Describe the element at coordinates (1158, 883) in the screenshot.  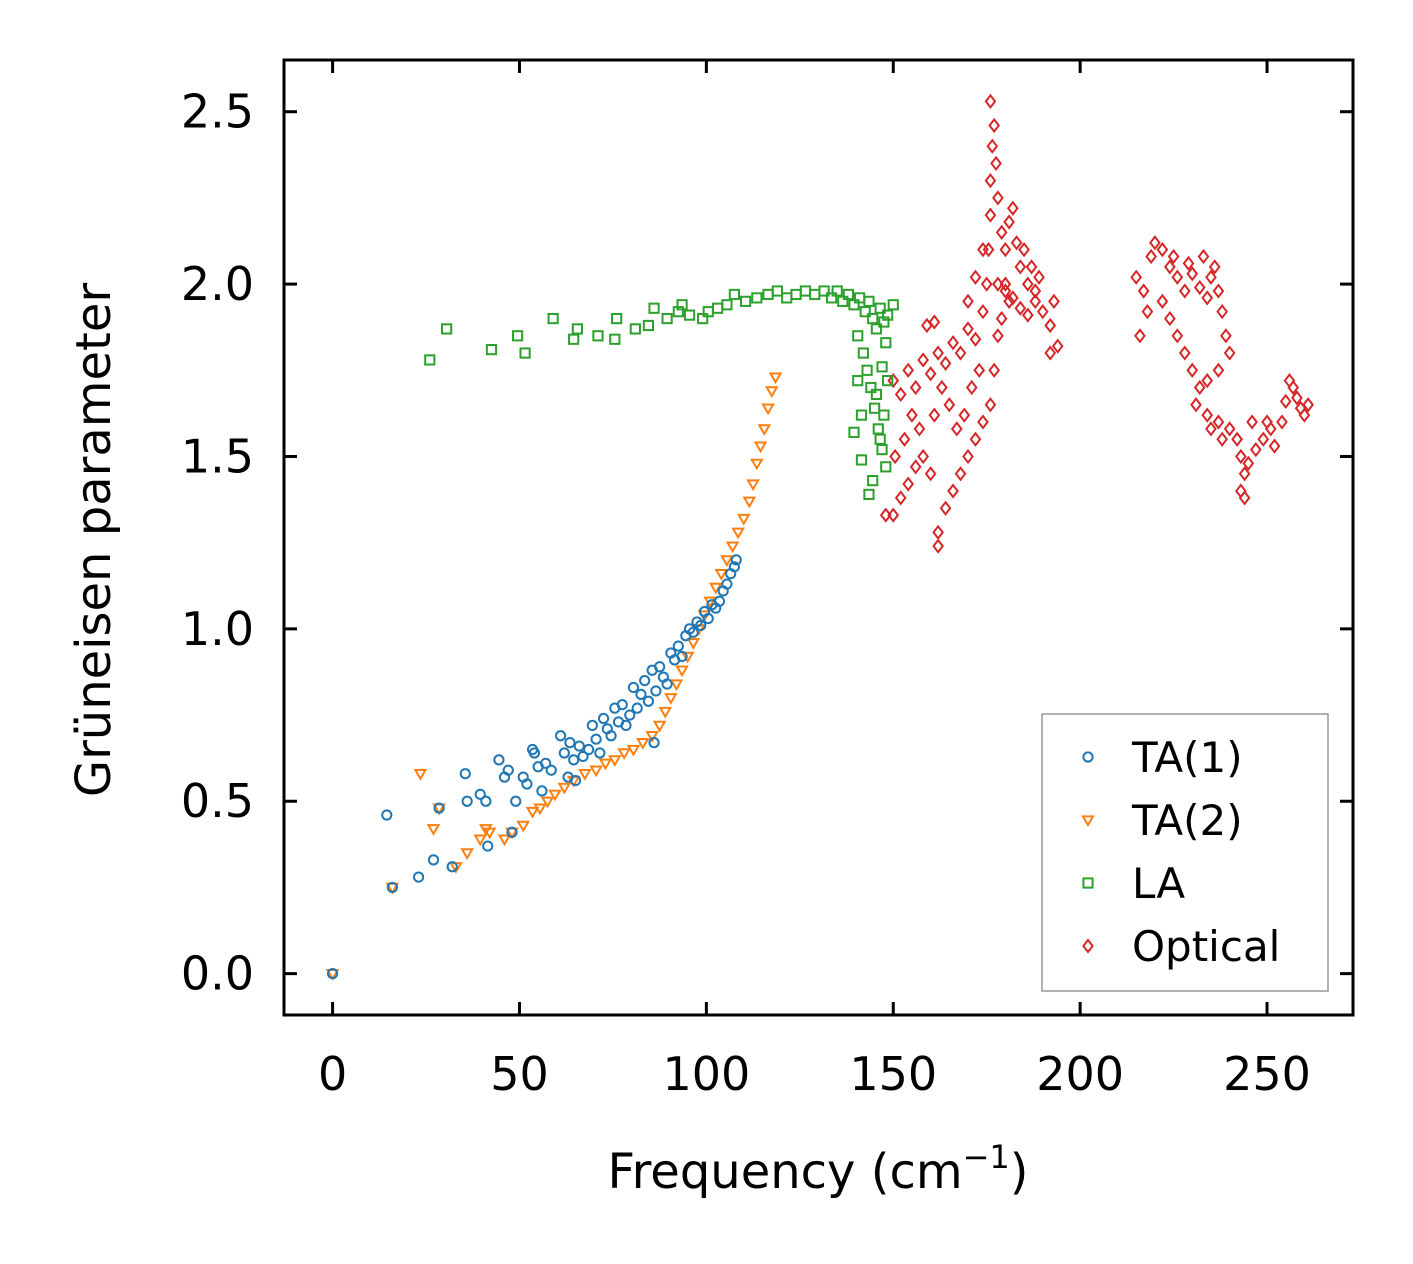
I see `legend-label: LA` at that location.